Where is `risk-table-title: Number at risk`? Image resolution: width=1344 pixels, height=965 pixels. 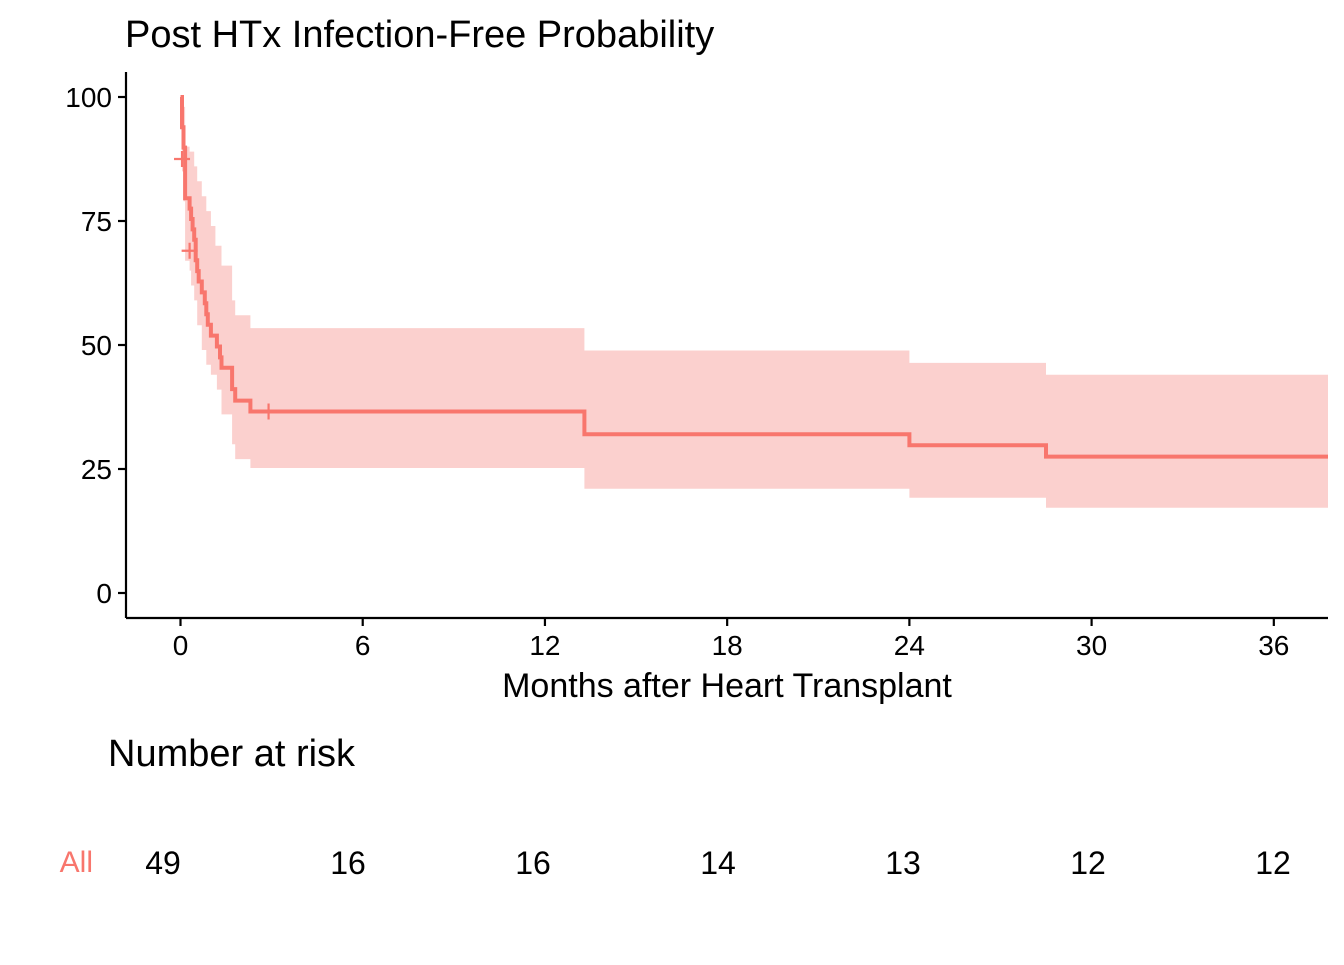 risk-table-title: Number at risk is located at coordinates (232, 754).